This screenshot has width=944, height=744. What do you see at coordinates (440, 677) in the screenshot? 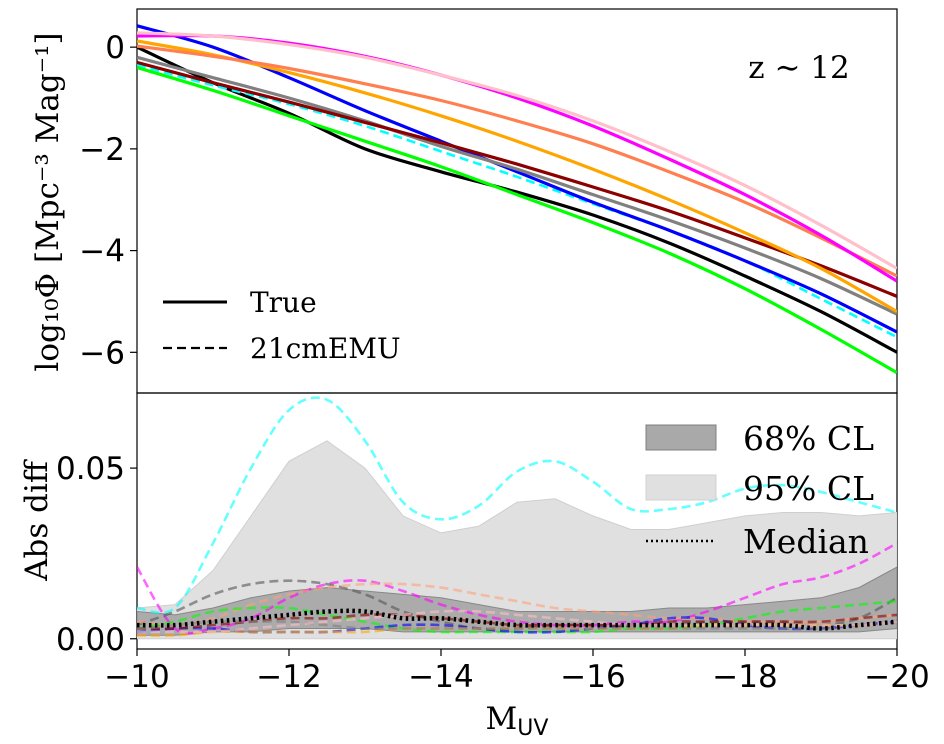
I see `x-tick-label: −14` at bounding box center [440, 677].